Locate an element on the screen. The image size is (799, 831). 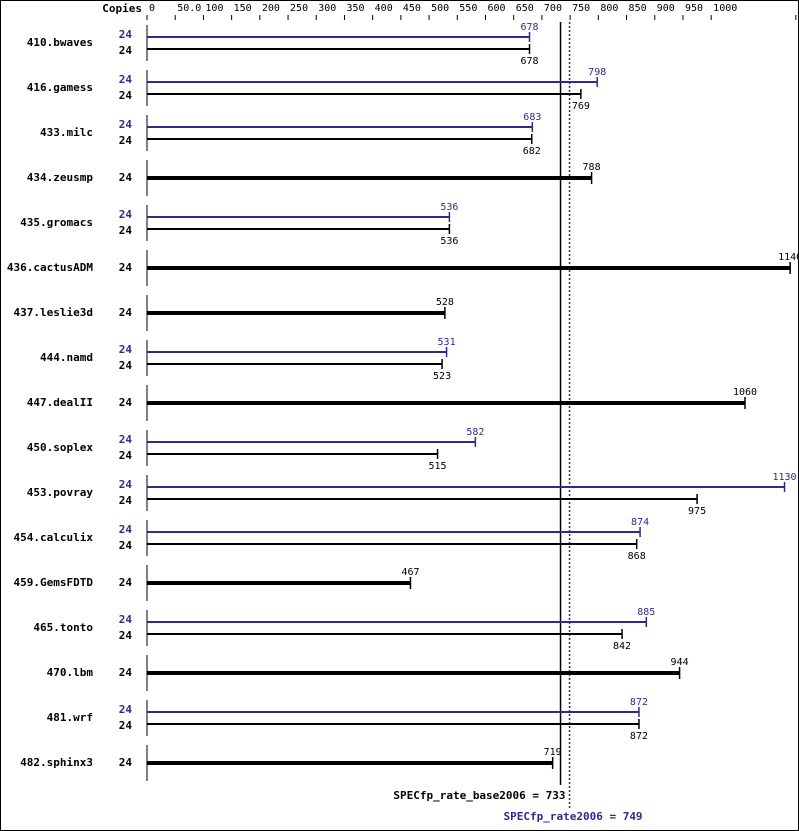
x-tick-label: 550 is located at coordinates (468, 8).